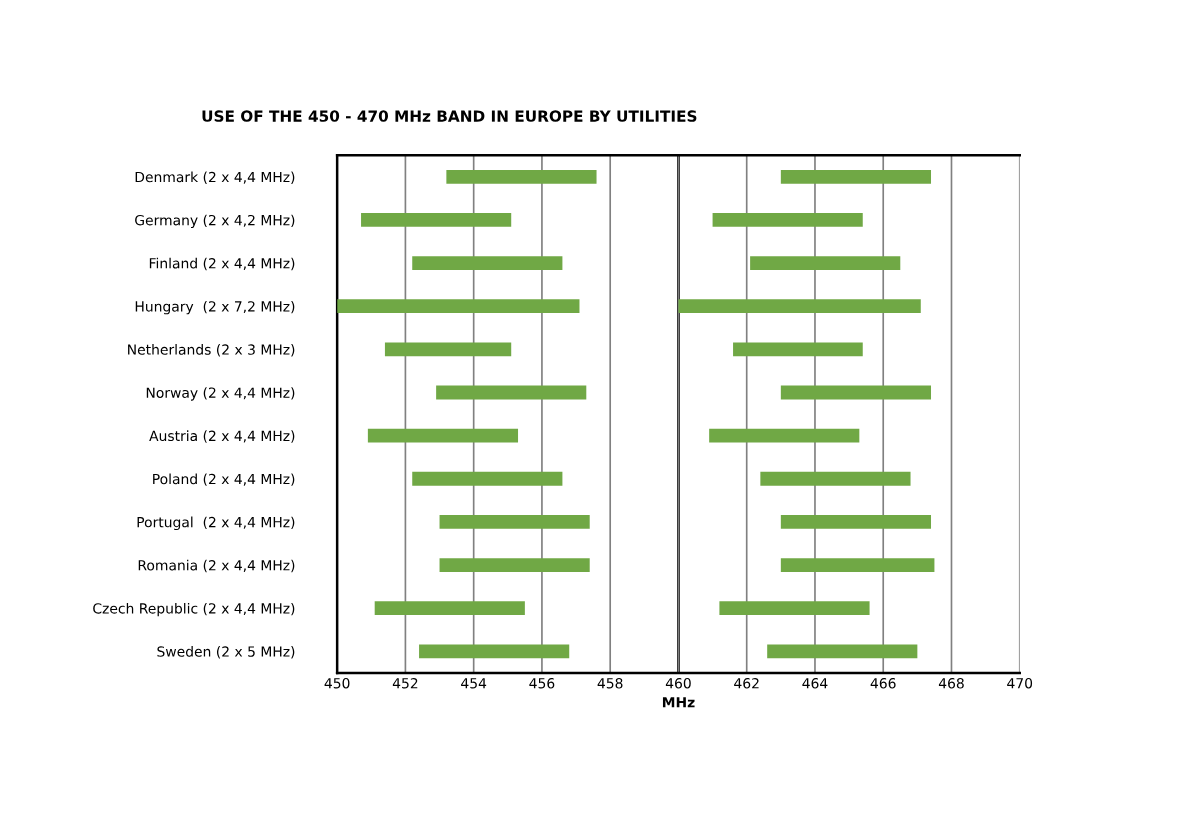 Image resolution: width=1183 pixels, height=839 pixels. What do you see at coordinates (222, 264) in the screenshot?
I see `y-tick-label: Finland (2 x 4,4 MHz)` at bounding box center [222, 264].